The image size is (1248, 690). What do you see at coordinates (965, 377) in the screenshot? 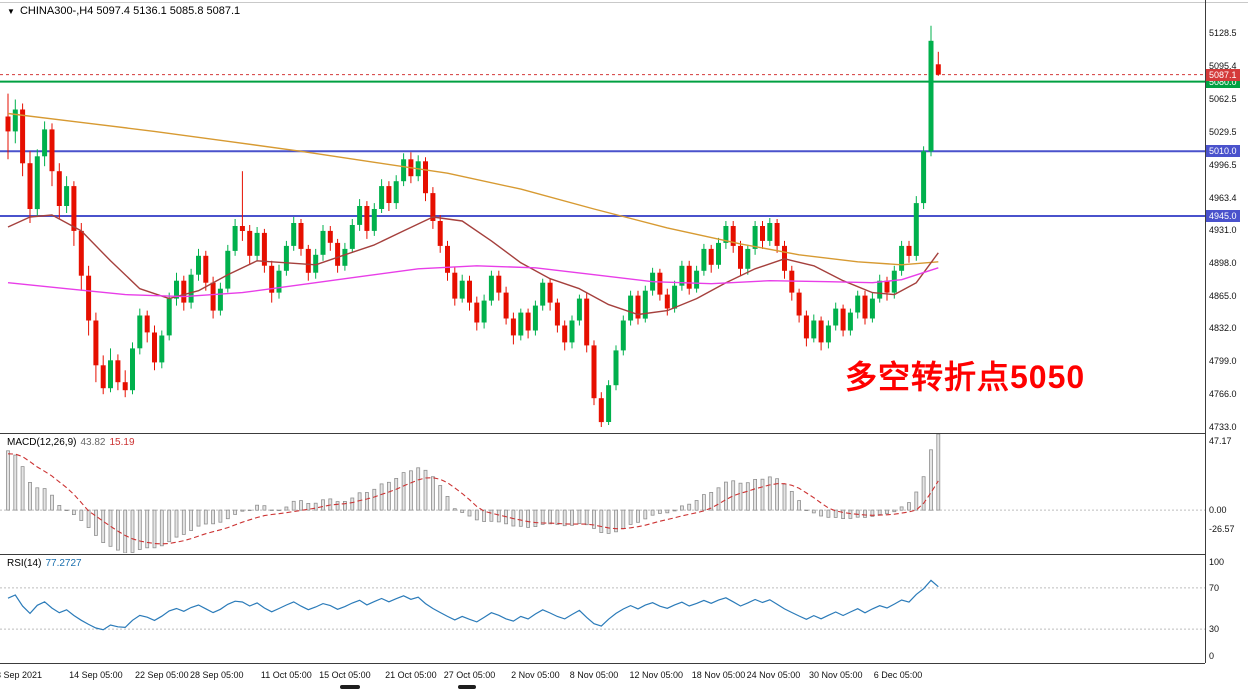
I see `annotation-text: 多空转折点5050` at bounding box center [965, 377].